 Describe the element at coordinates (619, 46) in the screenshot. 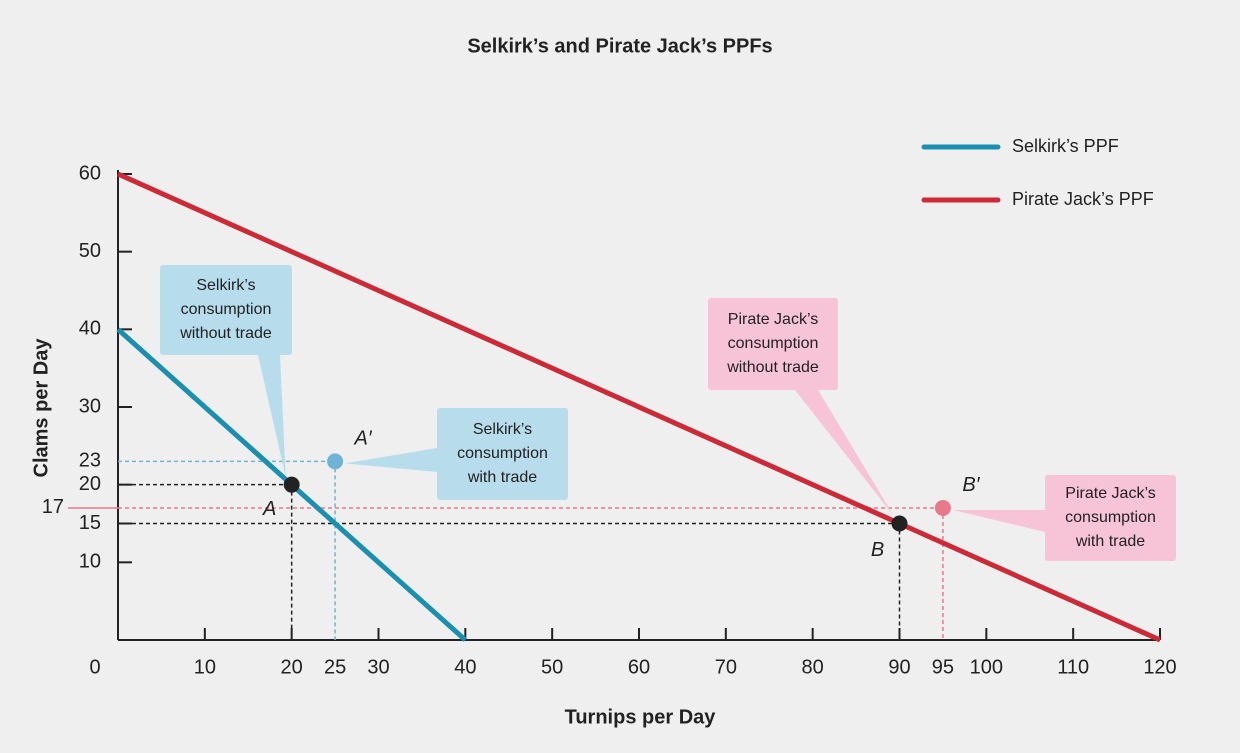

I see `chart-title: Selkirk’s and Pirate Jack’s PPFs` at that location.